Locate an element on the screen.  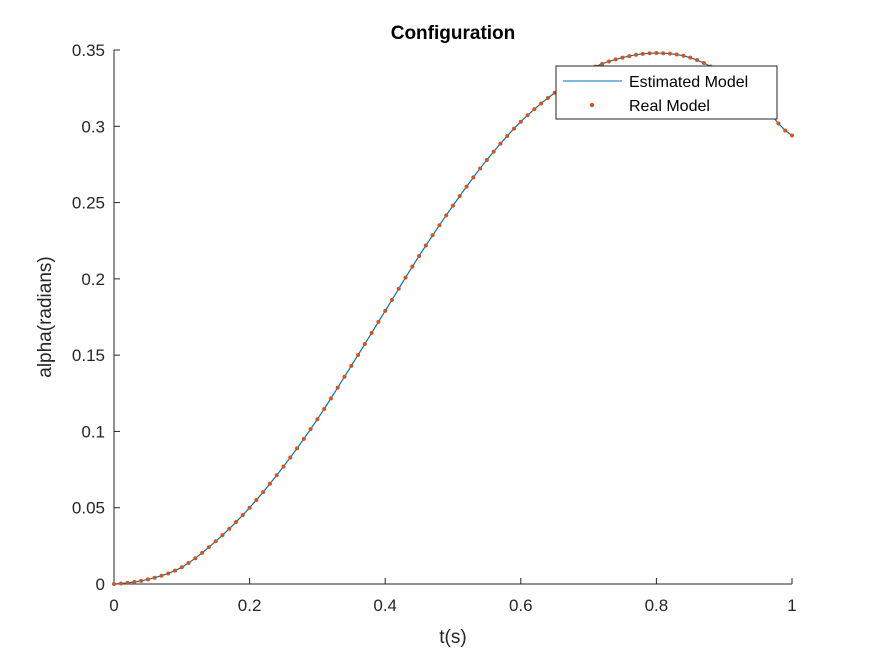
y-tick-label: 0.3 is located at coordinates (93, 126).